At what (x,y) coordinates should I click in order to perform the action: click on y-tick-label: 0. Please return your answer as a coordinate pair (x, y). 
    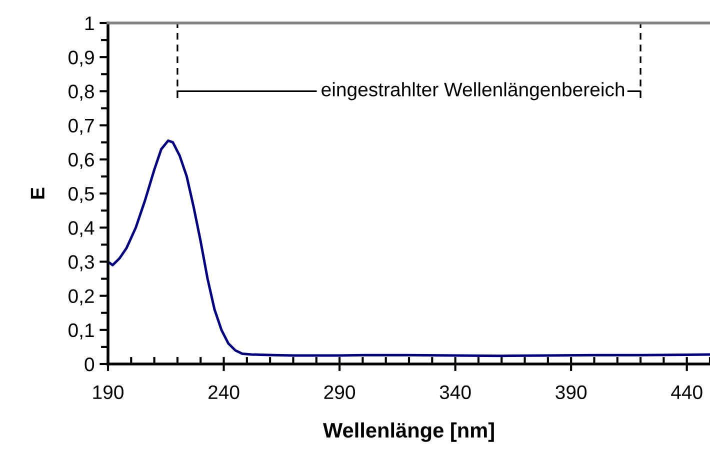
    Looking at the image, I should click on (89, 364).